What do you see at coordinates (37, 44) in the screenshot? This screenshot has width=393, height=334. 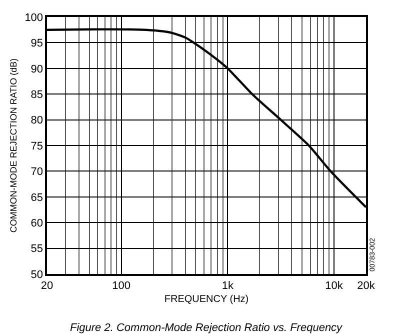 I see `y-tick-label: 95` at bounding box center [37, 44].